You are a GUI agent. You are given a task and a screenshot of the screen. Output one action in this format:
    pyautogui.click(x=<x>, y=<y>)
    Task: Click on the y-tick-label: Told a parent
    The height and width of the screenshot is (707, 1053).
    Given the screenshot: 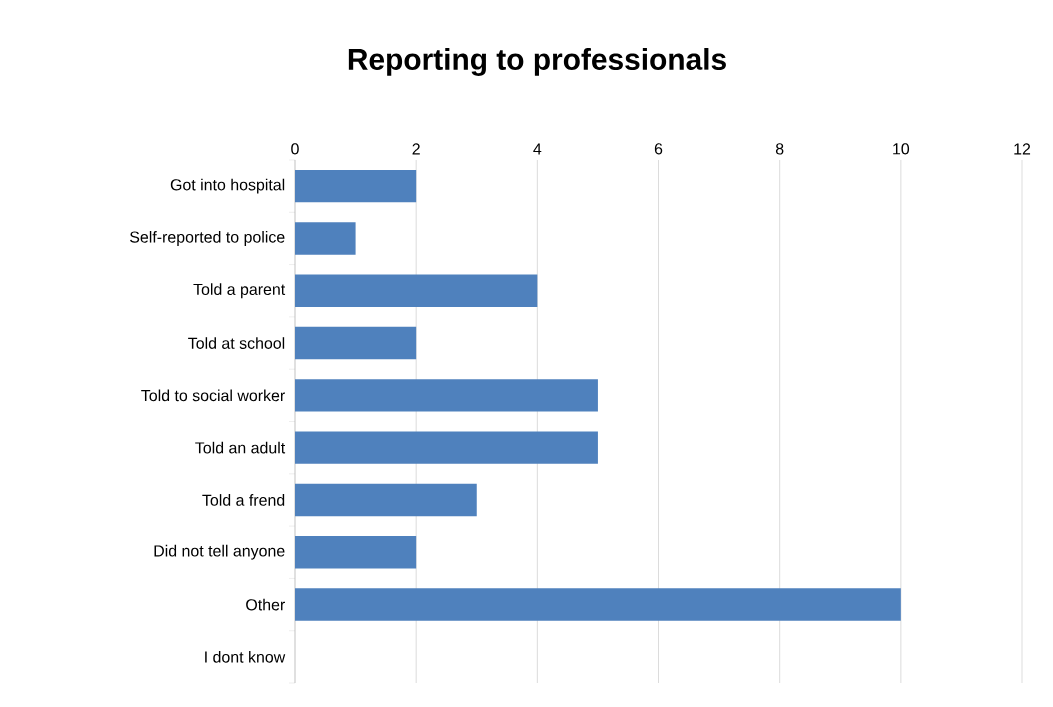 What is the action you would take?
    pyautogui.click(x=239, y=291)
    